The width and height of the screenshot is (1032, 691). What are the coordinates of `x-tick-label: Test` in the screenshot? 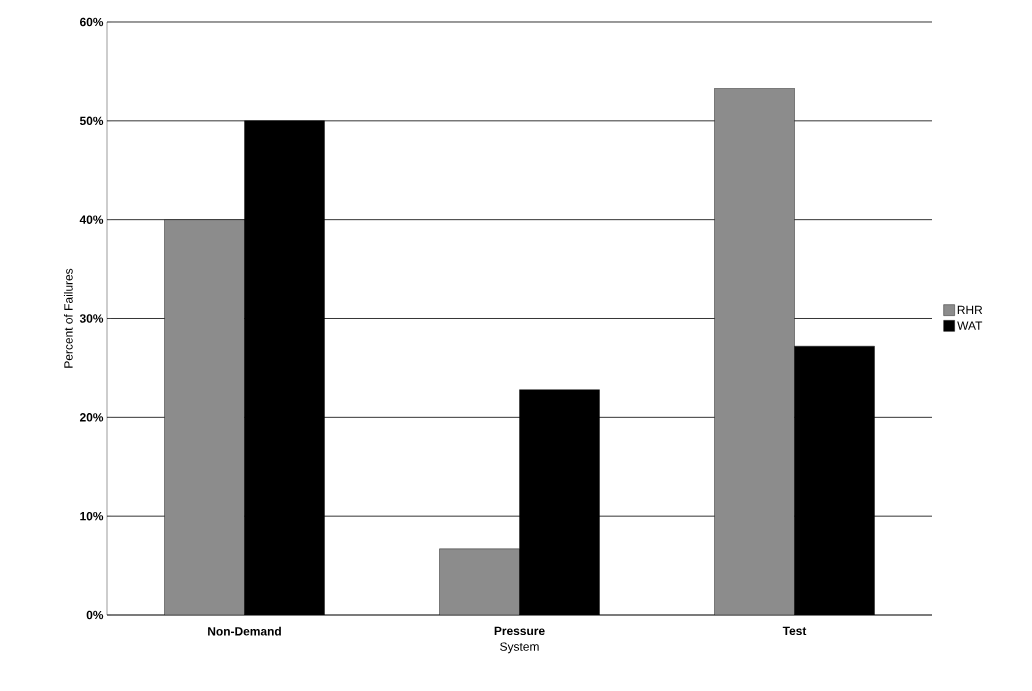 It's located at (794, 631).